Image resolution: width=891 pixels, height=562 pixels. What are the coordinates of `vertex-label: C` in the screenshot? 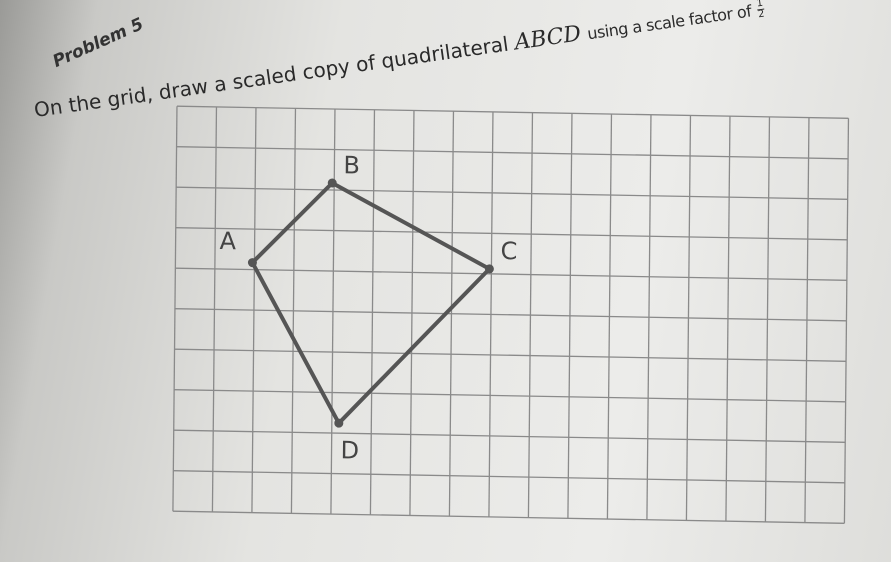 It's located at (508, 251).